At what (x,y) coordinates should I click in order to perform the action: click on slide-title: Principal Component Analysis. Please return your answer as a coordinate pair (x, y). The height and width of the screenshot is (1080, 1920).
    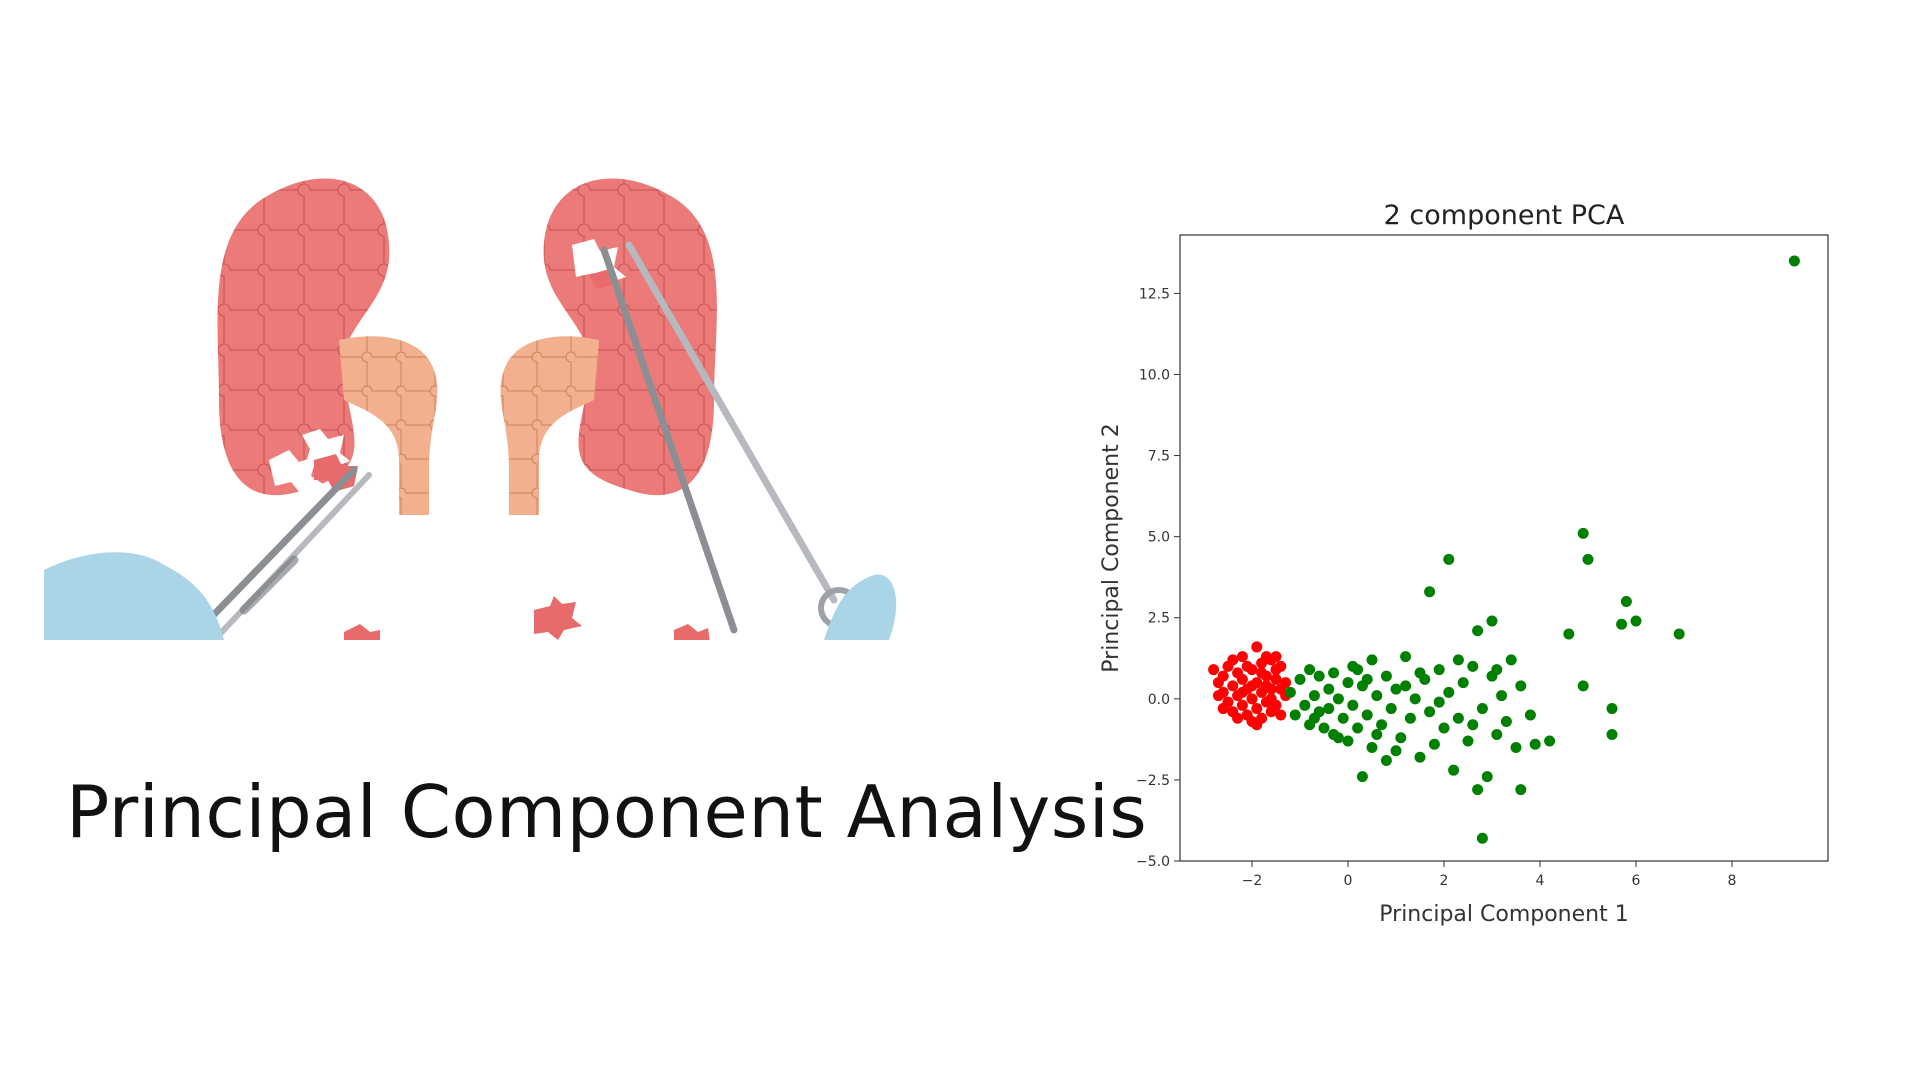
    Looking at the image, I should click on (607, 812).